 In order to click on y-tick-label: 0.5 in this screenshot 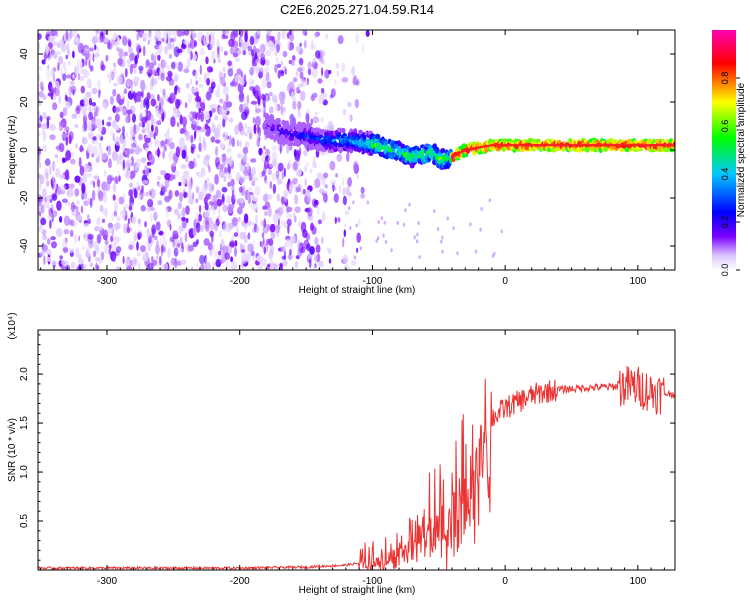, I will do `click(24, 521)`.